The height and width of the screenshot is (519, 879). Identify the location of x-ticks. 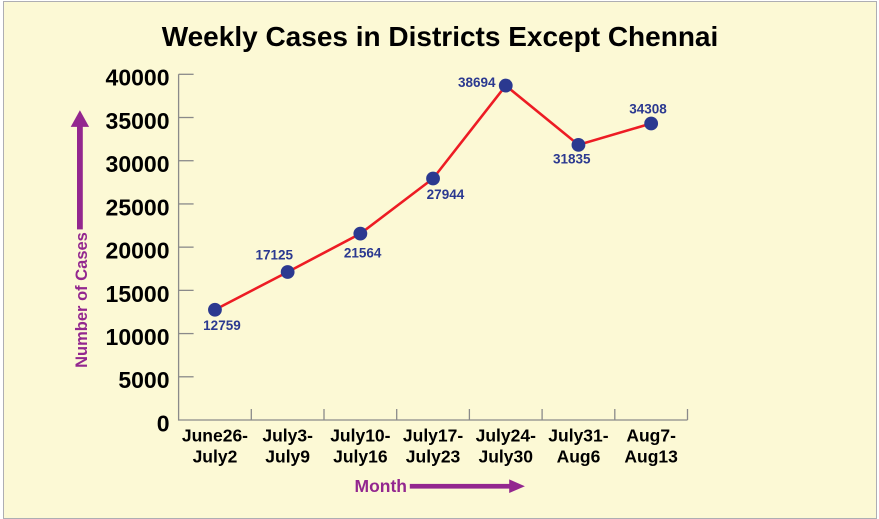
(469, 414).